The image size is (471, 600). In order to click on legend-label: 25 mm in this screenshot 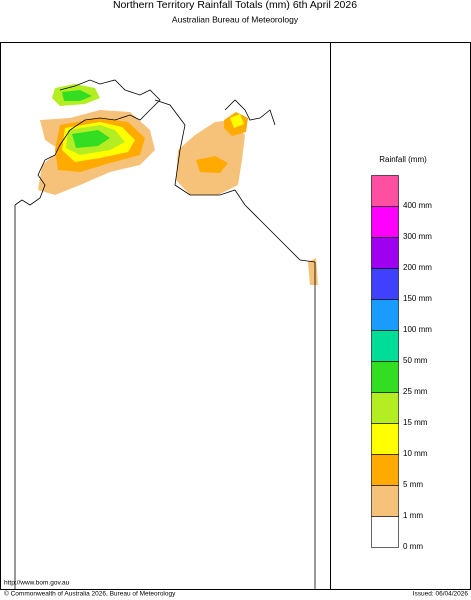, I will do `click(415, 391)`.